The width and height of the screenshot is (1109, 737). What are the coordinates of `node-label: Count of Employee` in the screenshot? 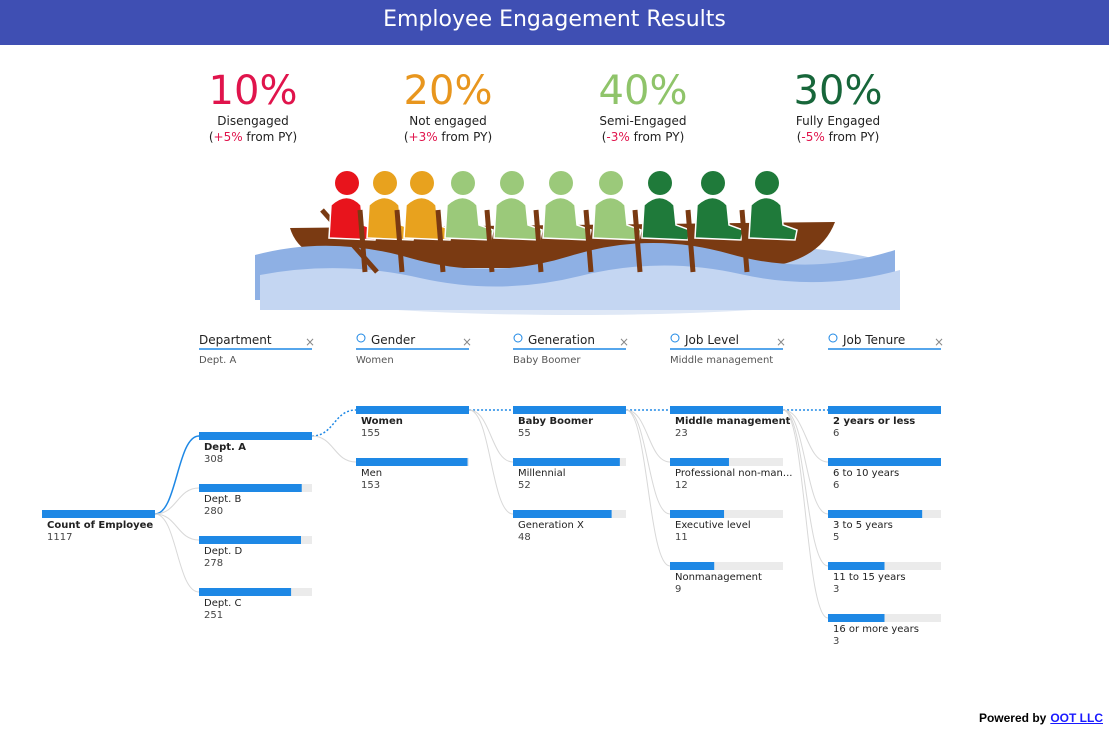 It's located at (100, 525).